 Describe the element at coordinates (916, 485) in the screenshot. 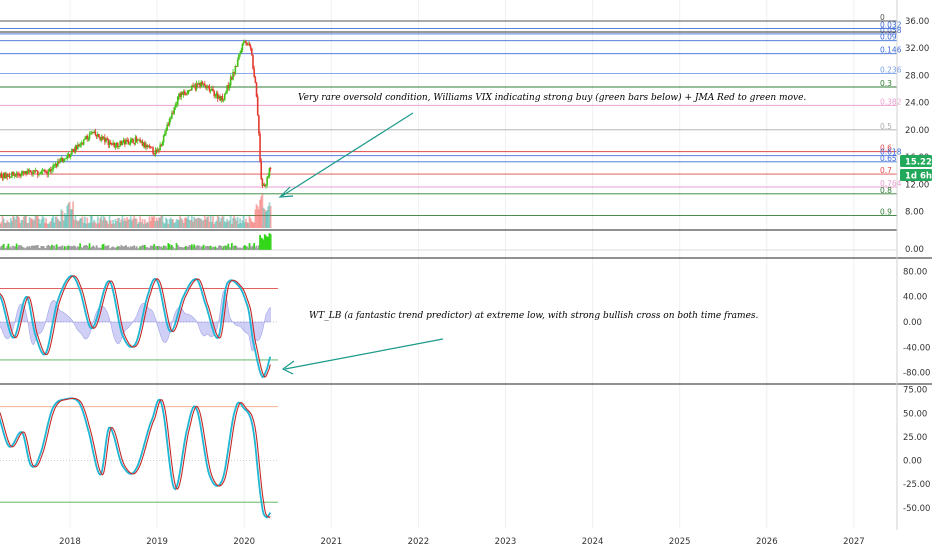

I see `y-tick-label: -25.00` at that location.